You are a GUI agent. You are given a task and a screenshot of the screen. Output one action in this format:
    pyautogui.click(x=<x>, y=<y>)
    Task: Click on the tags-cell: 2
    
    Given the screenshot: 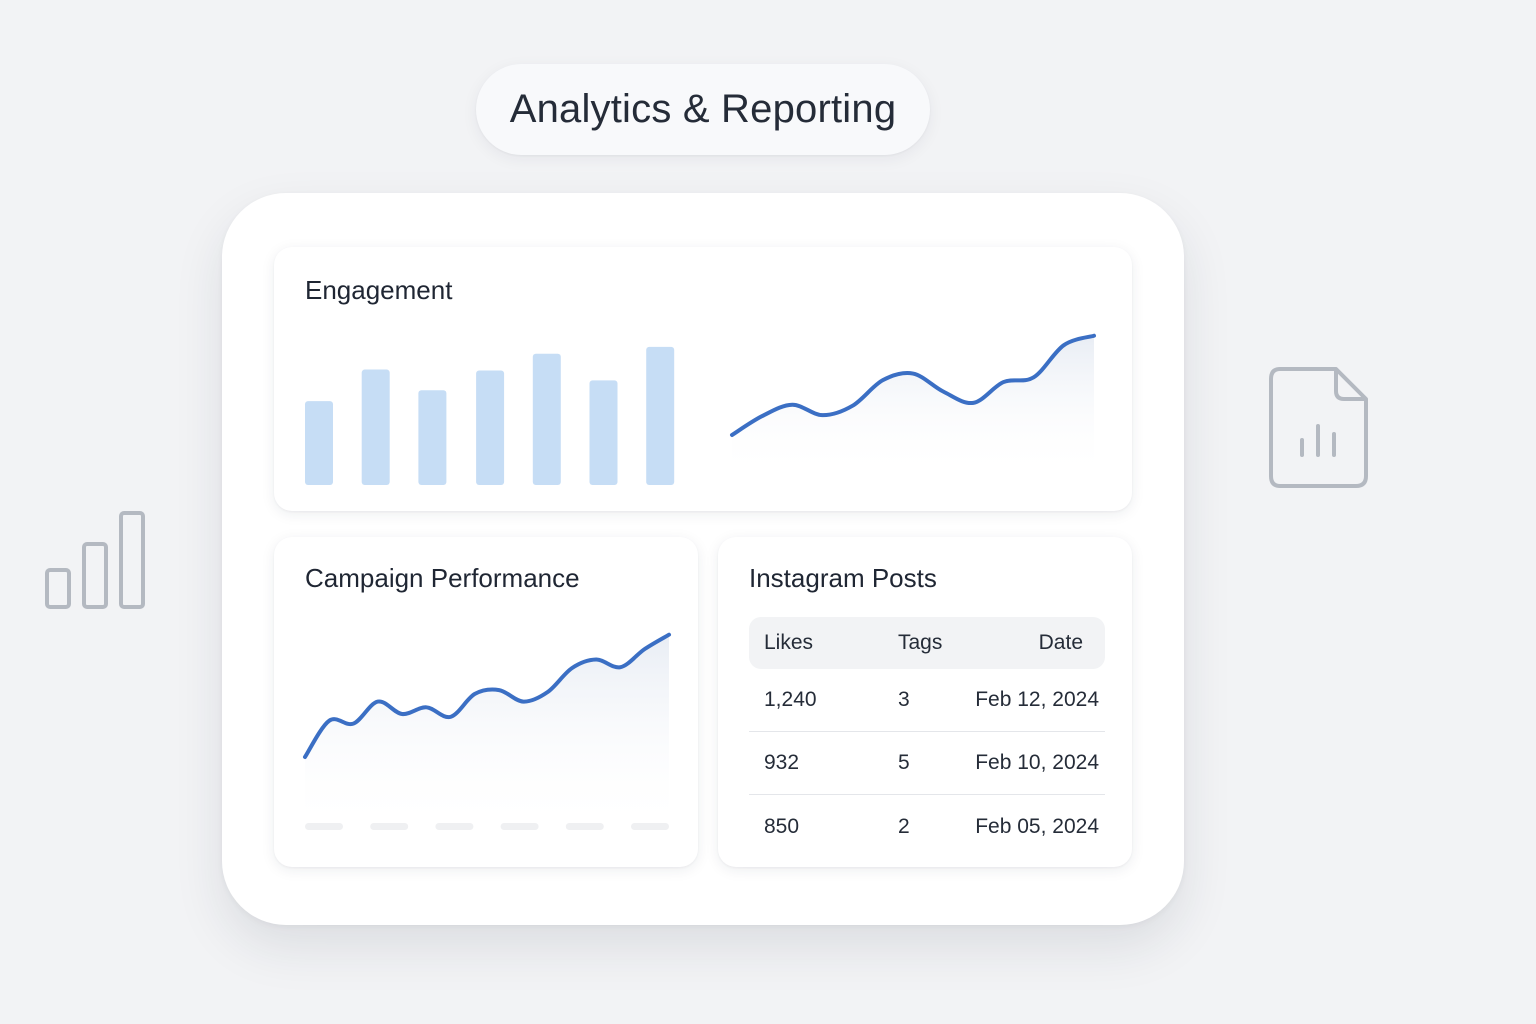 What is the action you would take?
    pyautogui.click(x=904, y=826)
    